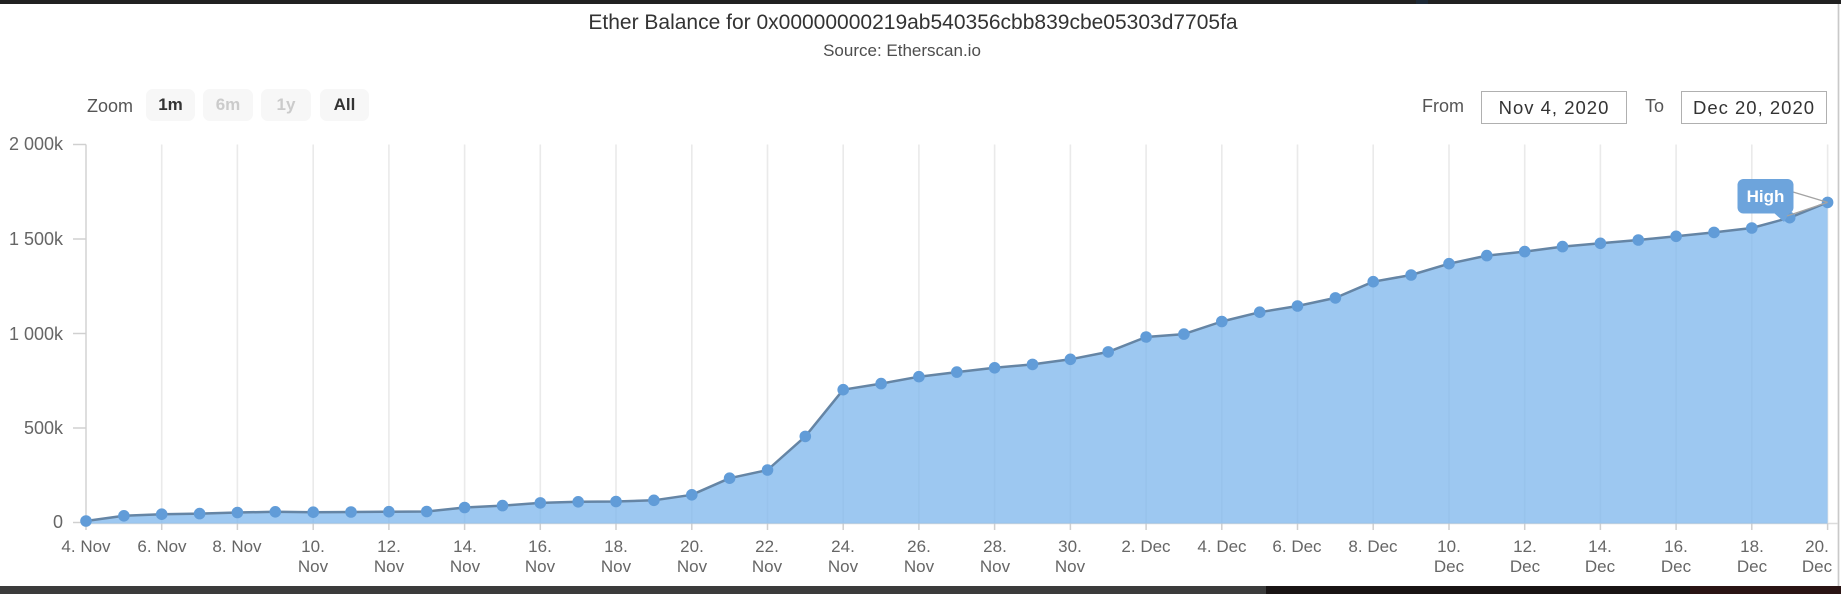 The height and width of the screenshot is (594, 1841). What do you see at coordinates (1766, 196) in the screenshot?
I see `svg-text: High` at bounding box center [1766, 196].